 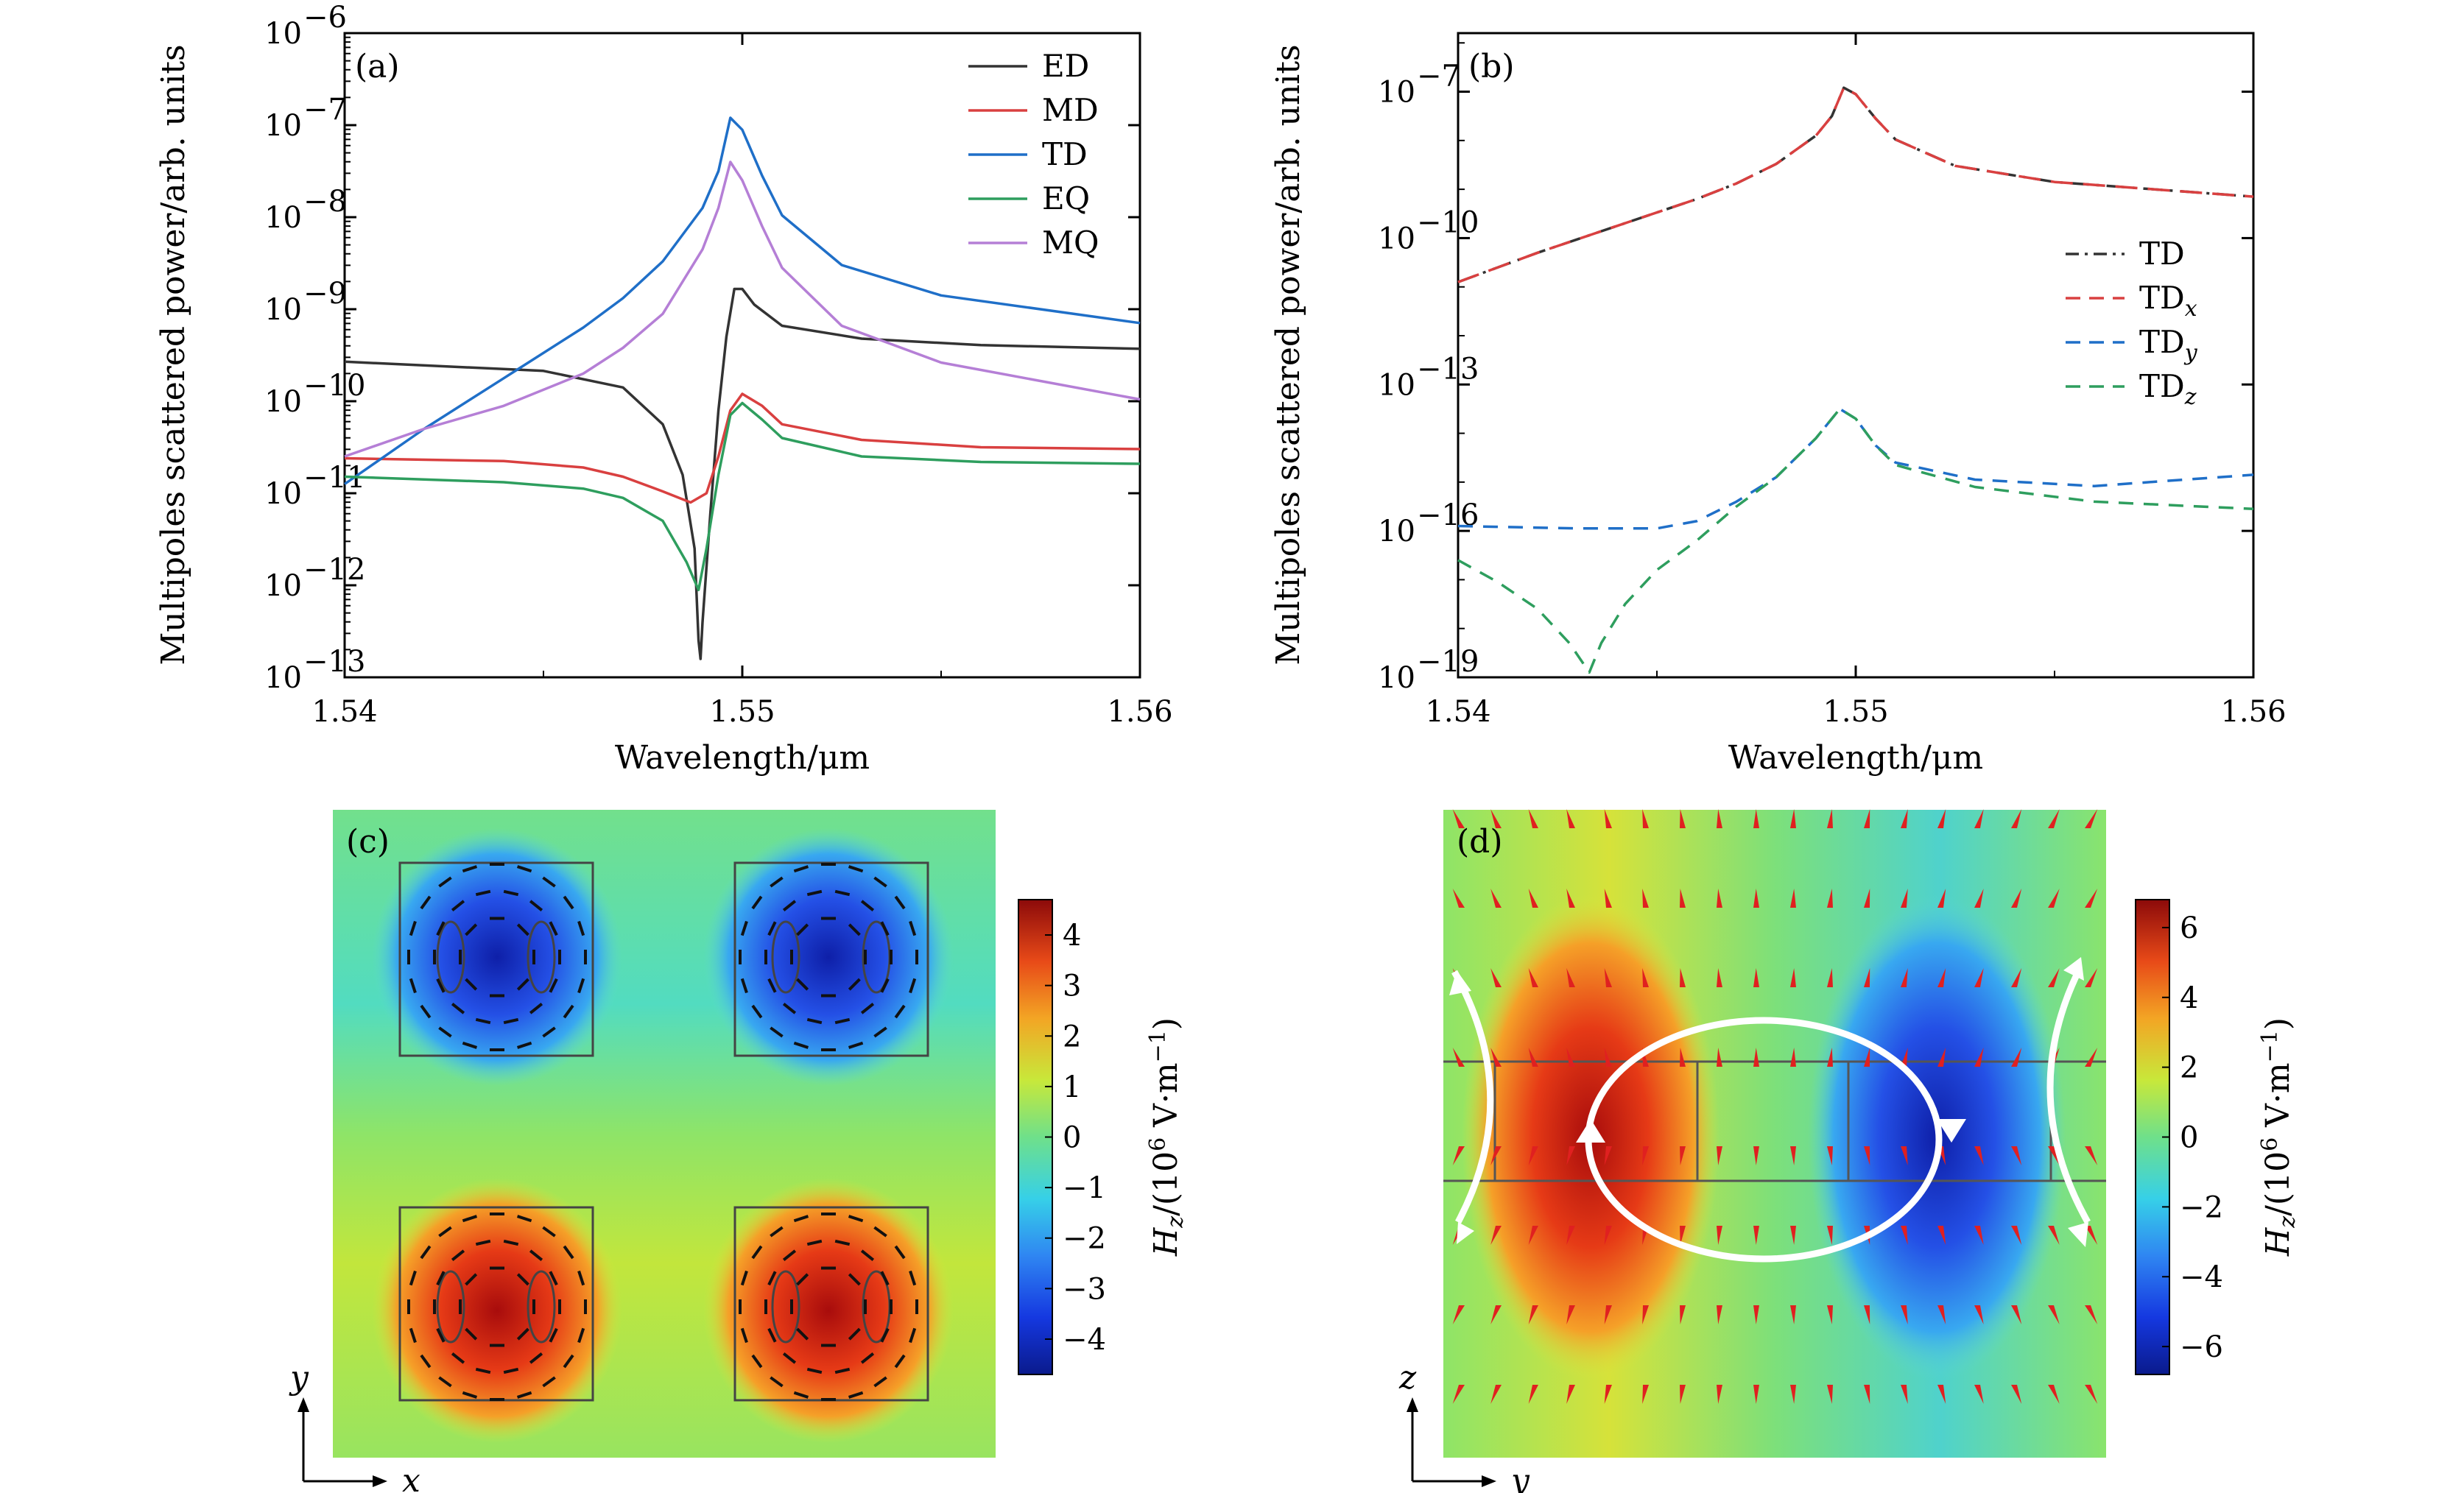 What do you see at coordinates (334, 570) in the screenshot?
I see `y-tick-exponent: −12` at bounding box center [334, 570].